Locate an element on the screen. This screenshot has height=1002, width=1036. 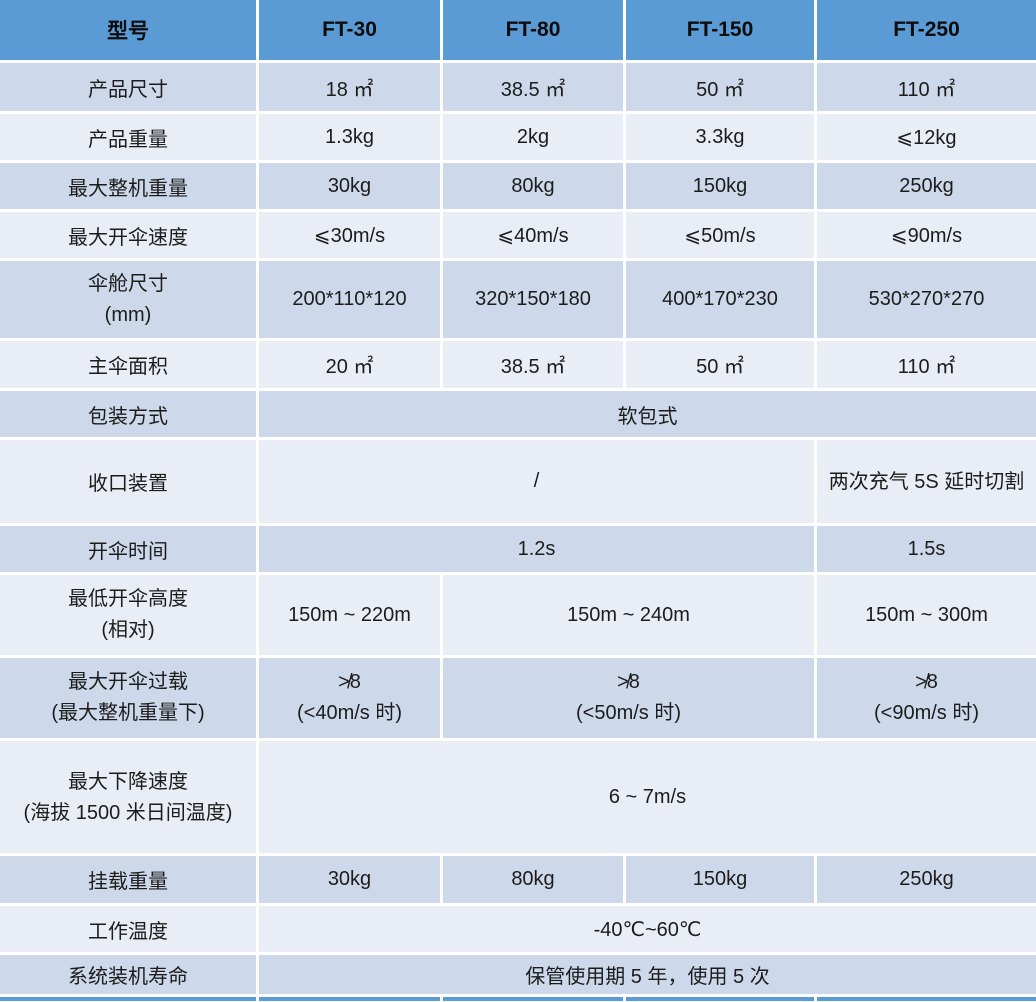
row-label-max-deploy-overload: 最大开伞过载 (最大整机重量下) is located at coordinates (128, 698).